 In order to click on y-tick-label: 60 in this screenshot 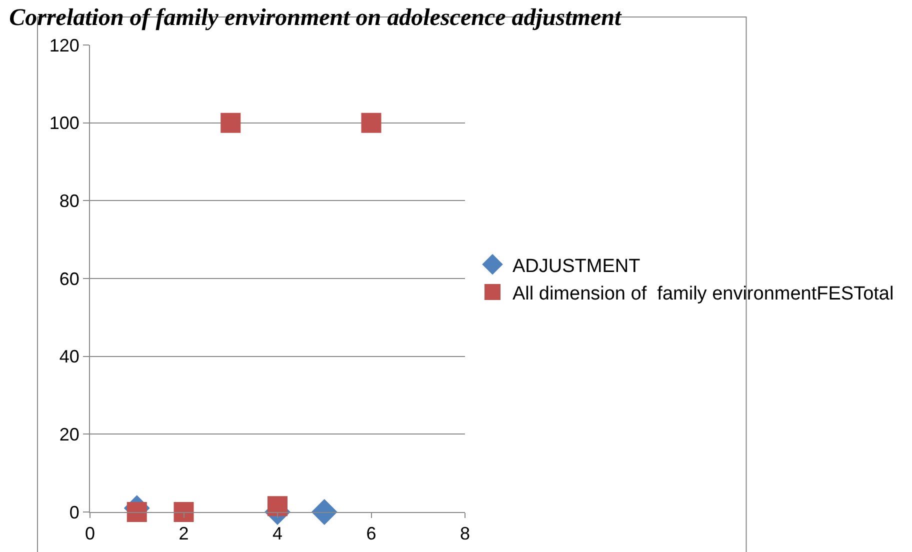, I will do `click(69, 278)`.